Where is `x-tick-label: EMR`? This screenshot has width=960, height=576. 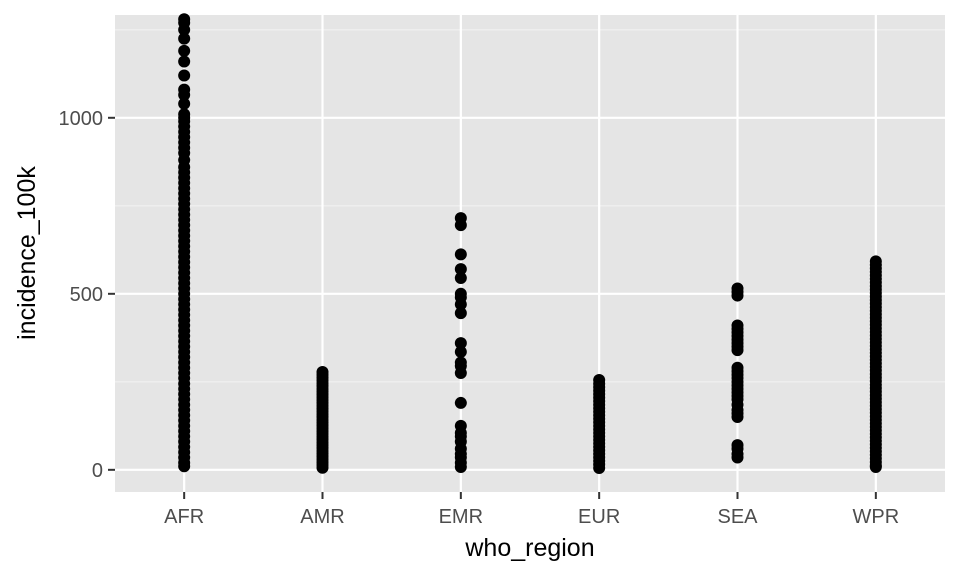 x-tick-label: EMR is located at coordinates (461, 517).